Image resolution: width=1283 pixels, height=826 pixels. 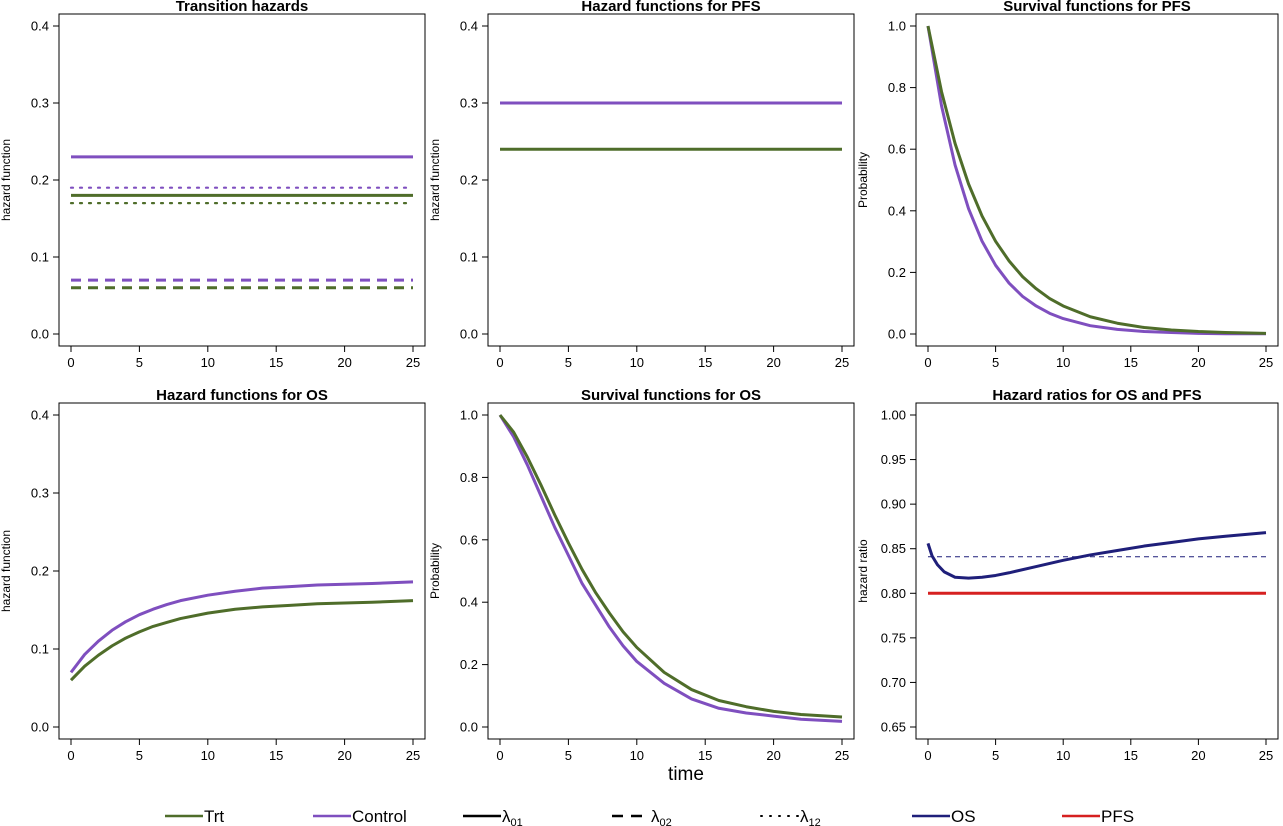 I want to click on legend-label-subscript: 12, so click(x=815, y=821).